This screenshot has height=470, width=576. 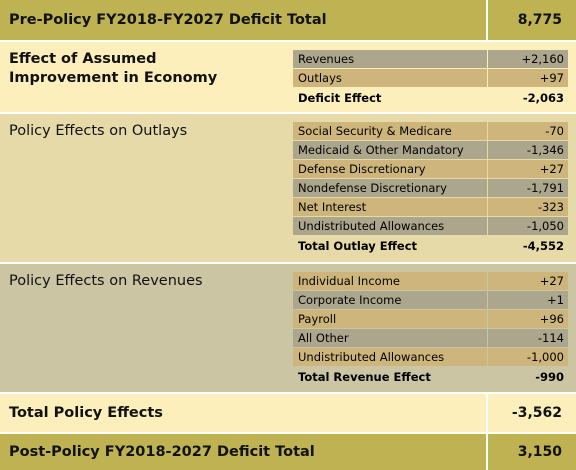 I want to click on line-item: Undistributed Allowances -1,000, so click(x=430, y=357).